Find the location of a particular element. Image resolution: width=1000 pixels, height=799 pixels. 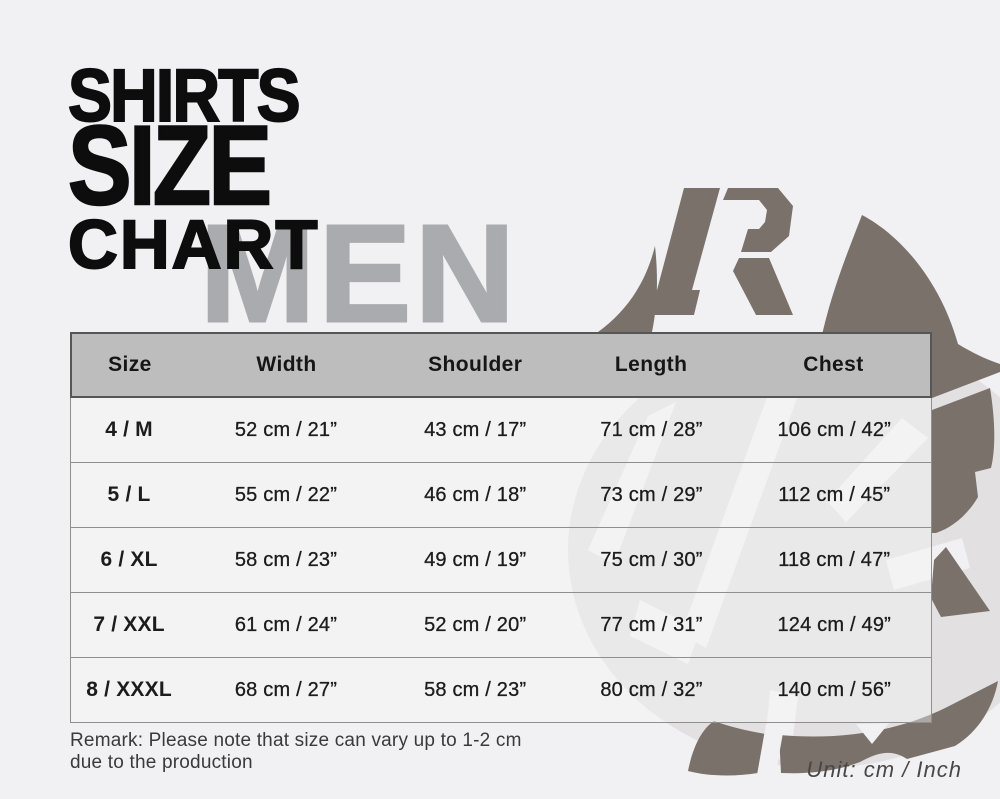

cell-width: 61 cm / 24” is located at coordinates (286, 624).